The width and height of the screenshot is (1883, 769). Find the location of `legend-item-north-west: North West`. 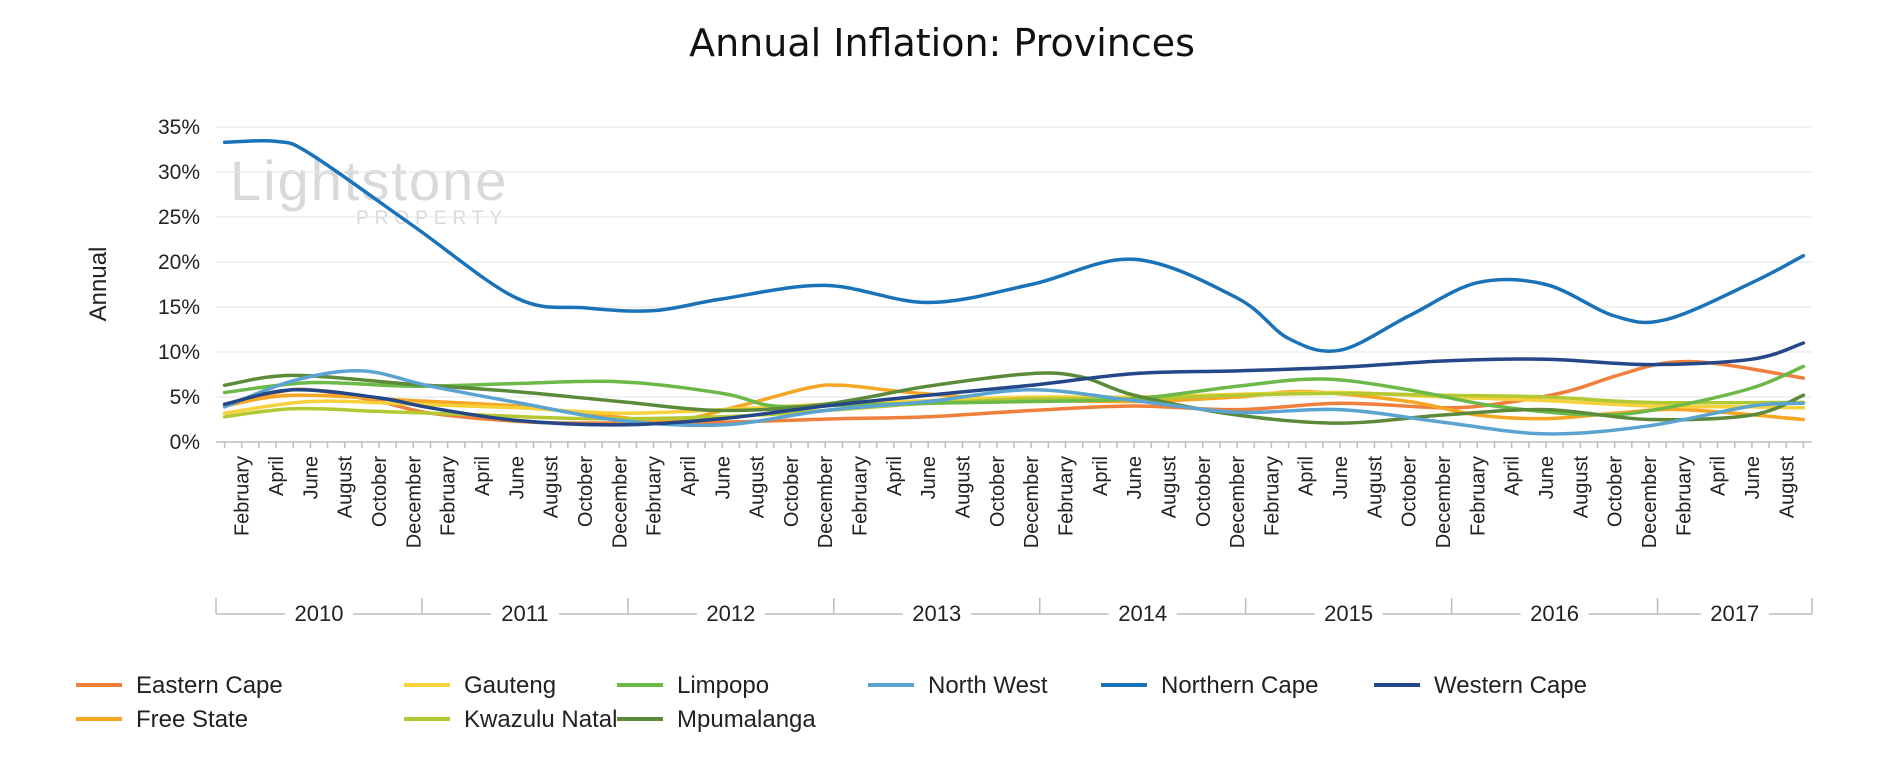

legend-item-north-west: North West is located at coordinates (958, 685).